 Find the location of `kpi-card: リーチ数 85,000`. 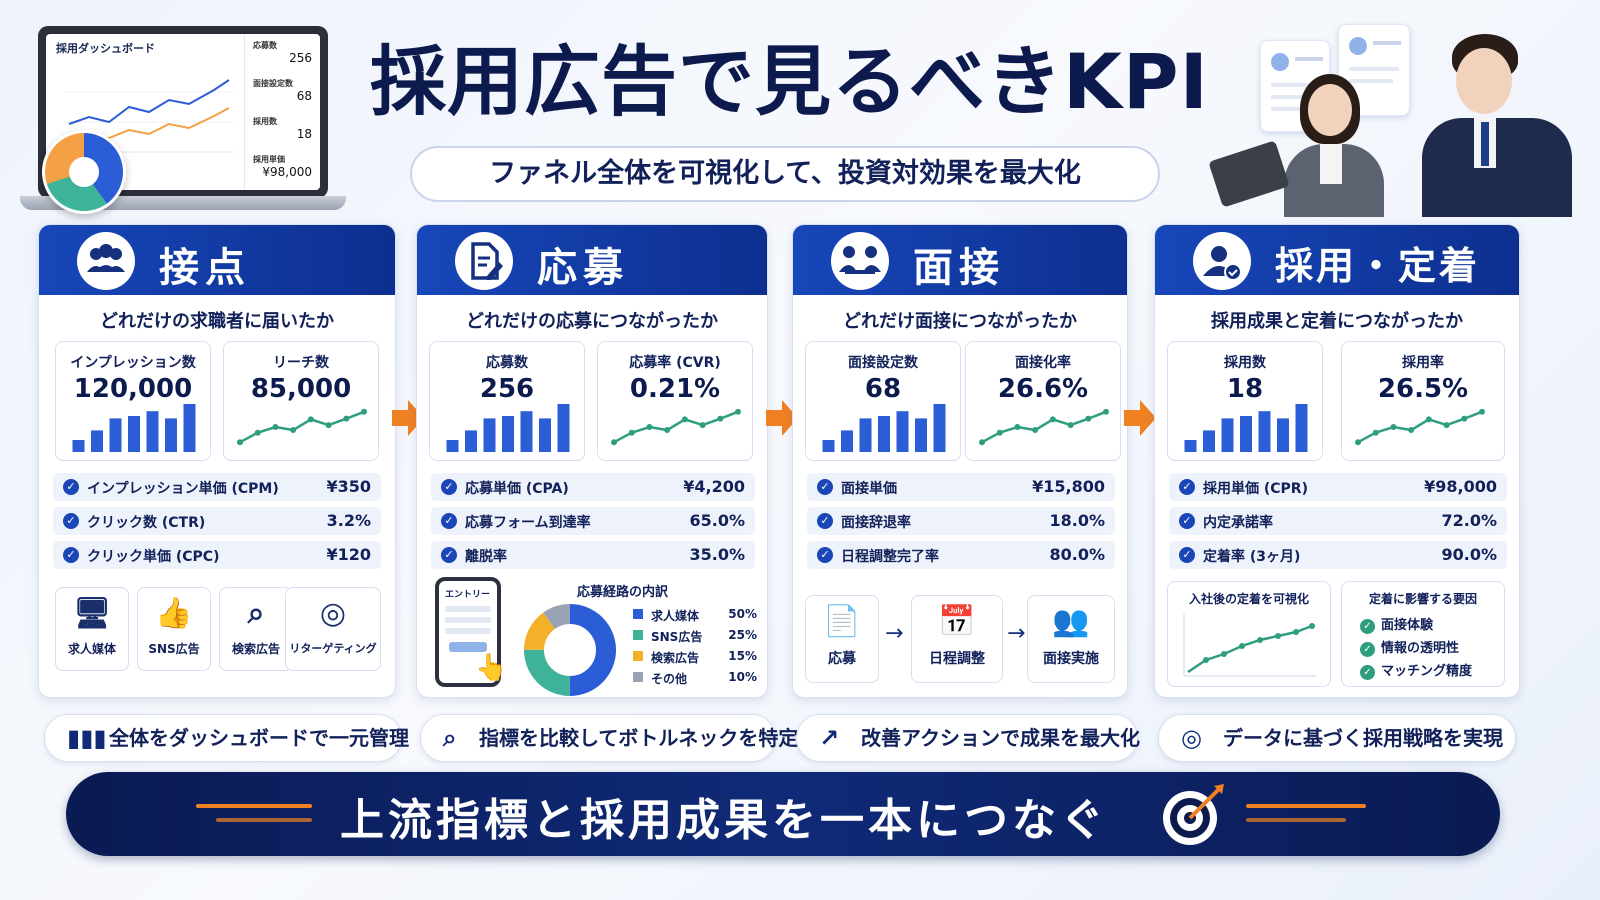

kpi-card: リーチ数 85,000 is located at coordinates (301, 401).